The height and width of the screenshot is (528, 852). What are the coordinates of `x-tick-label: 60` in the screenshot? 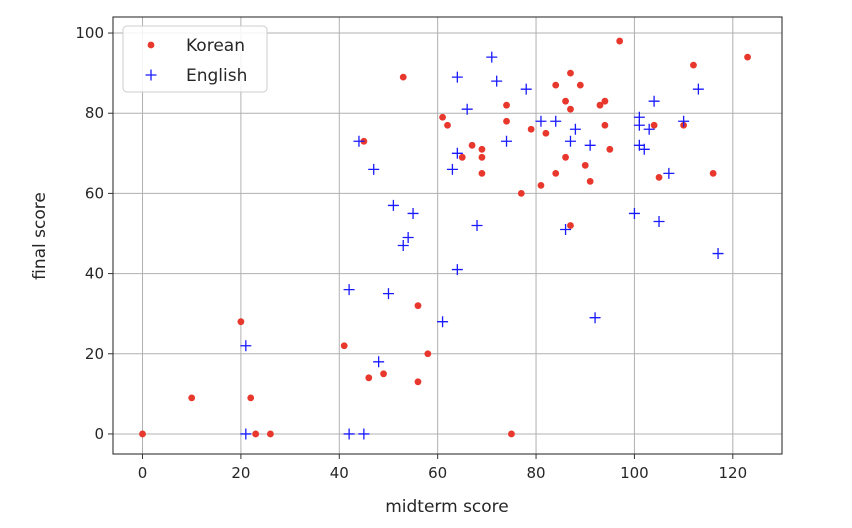 It's located at (437, 473).